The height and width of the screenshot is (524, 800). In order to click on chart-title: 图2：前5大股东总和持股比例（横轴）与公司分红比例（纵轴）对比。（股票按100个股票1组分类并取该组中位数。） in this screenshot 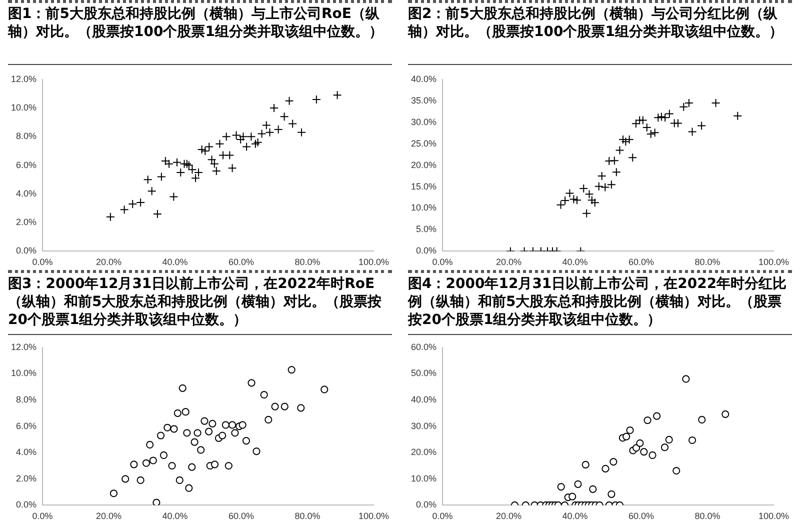, I will do `click(600, 32)`.